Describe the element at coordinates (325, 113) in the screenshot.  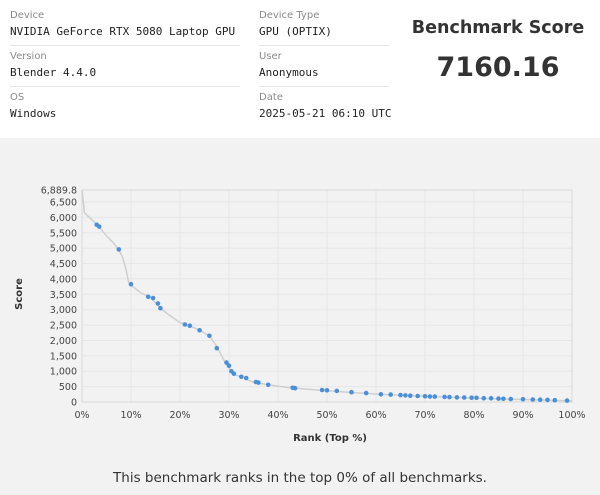
I see `date-value: 2025-05-21 06:10 UTC` at that location.